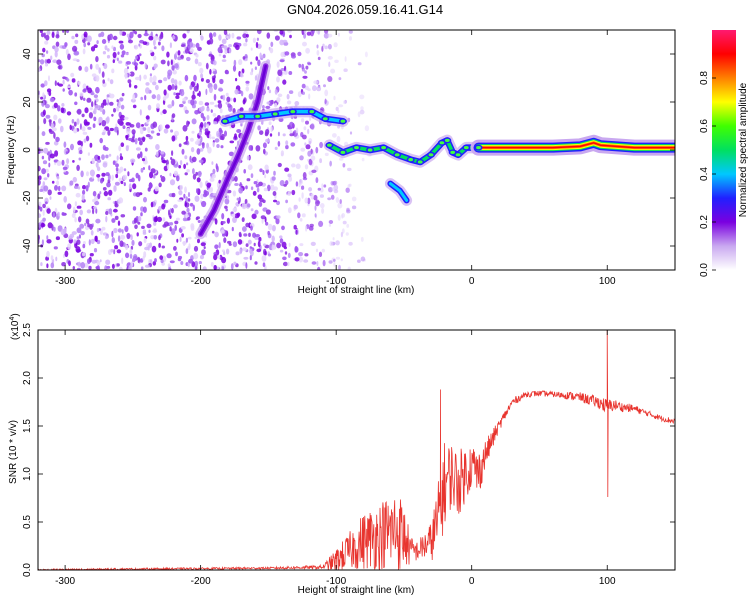 The width and height of the screenshot is (750, 600). I want to click on colorbar-tick-label: 0.6, so click(704, 126).